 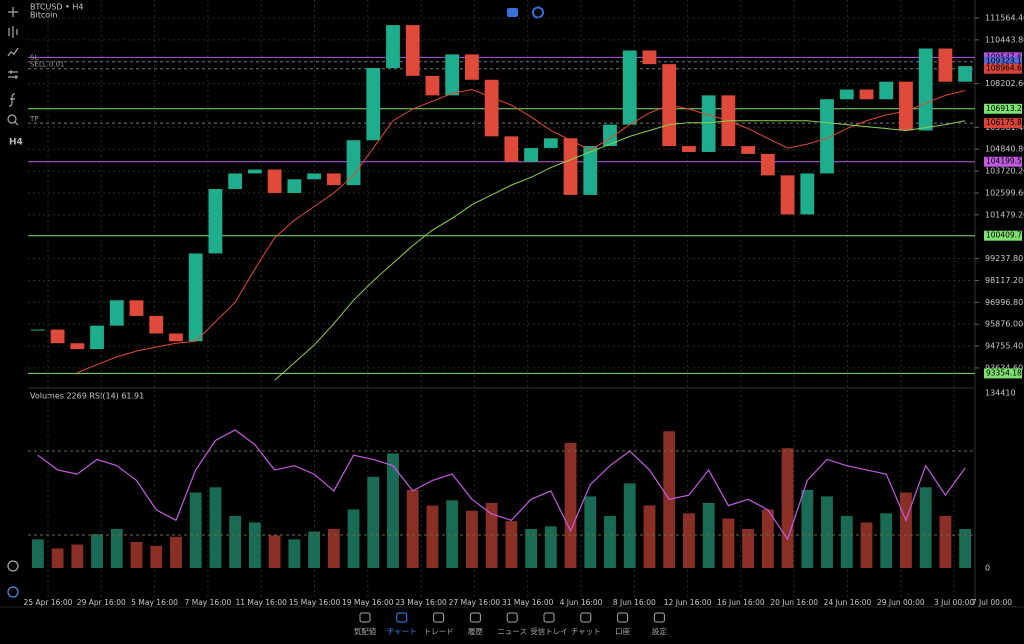 What do you see at coordinates (901, 602) in the screenshot?
I see `time-label: 29 Jun 00:00` at bounding box center [901, 602].